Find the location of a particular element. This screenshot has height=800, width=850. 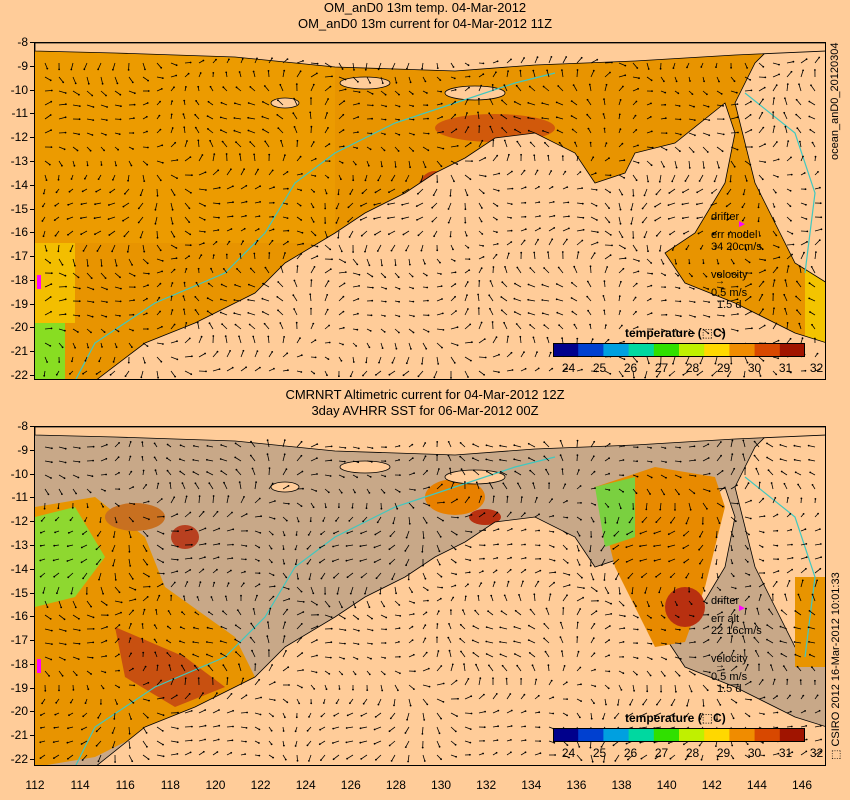

top-lat-tick: -18 is located at coordinates (18, 280).